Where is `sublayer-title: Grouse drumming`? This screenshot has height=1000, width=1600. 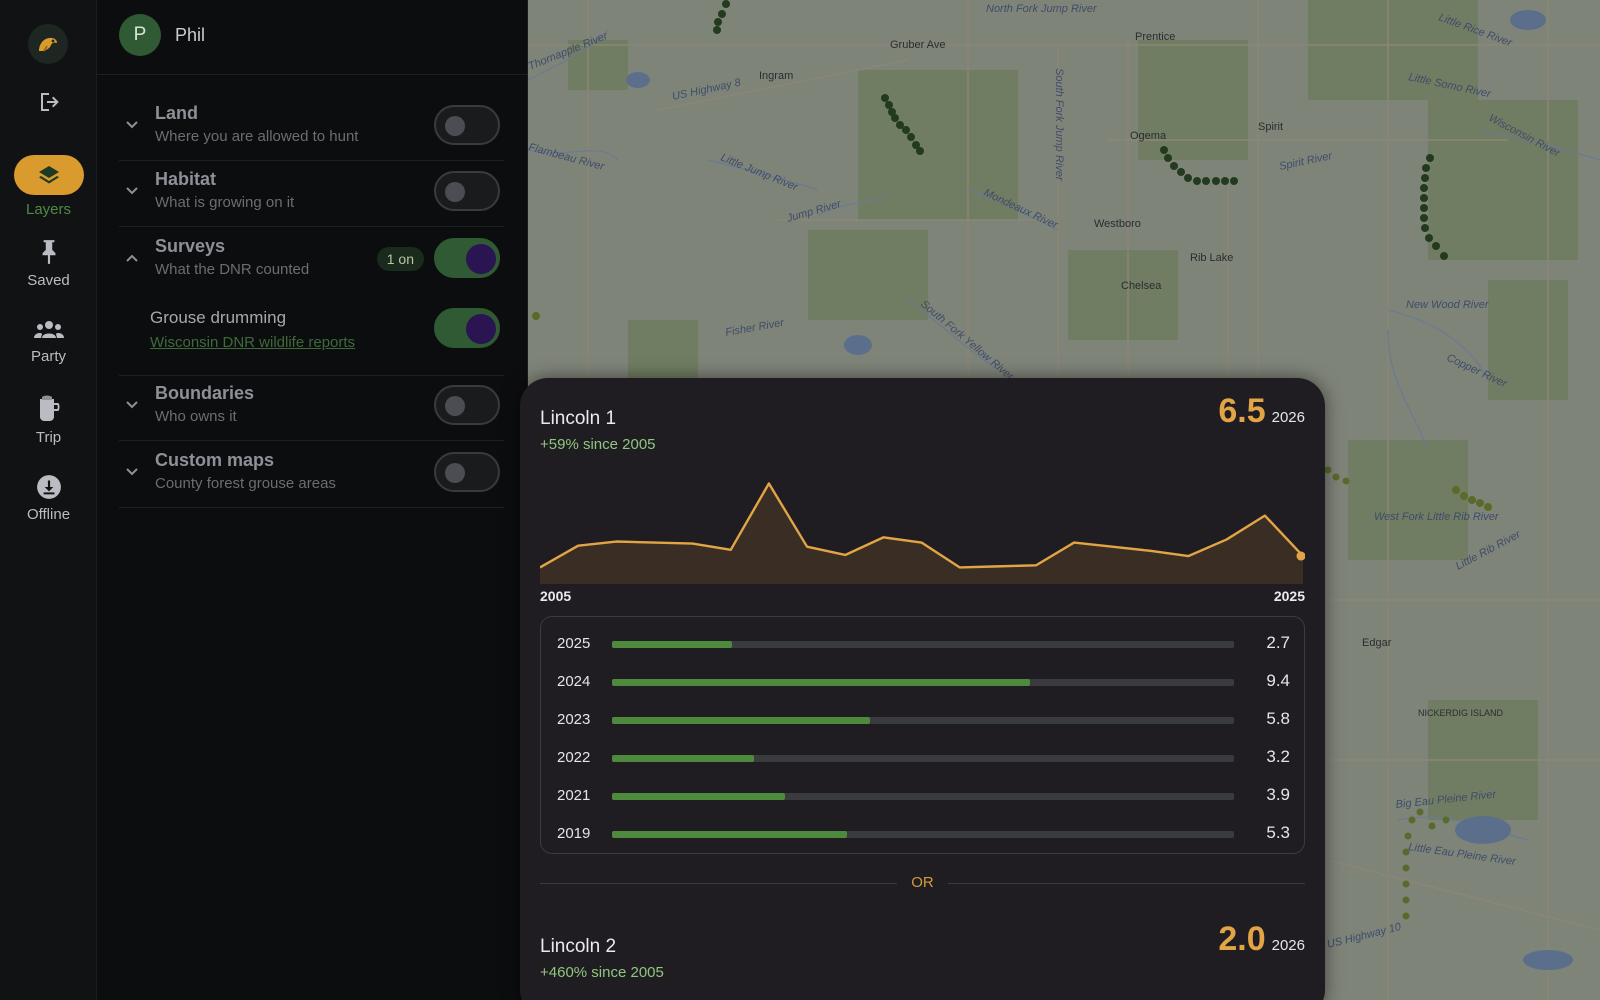
sublayer-title: Grouse drumming is located at coordinates (218, 317).